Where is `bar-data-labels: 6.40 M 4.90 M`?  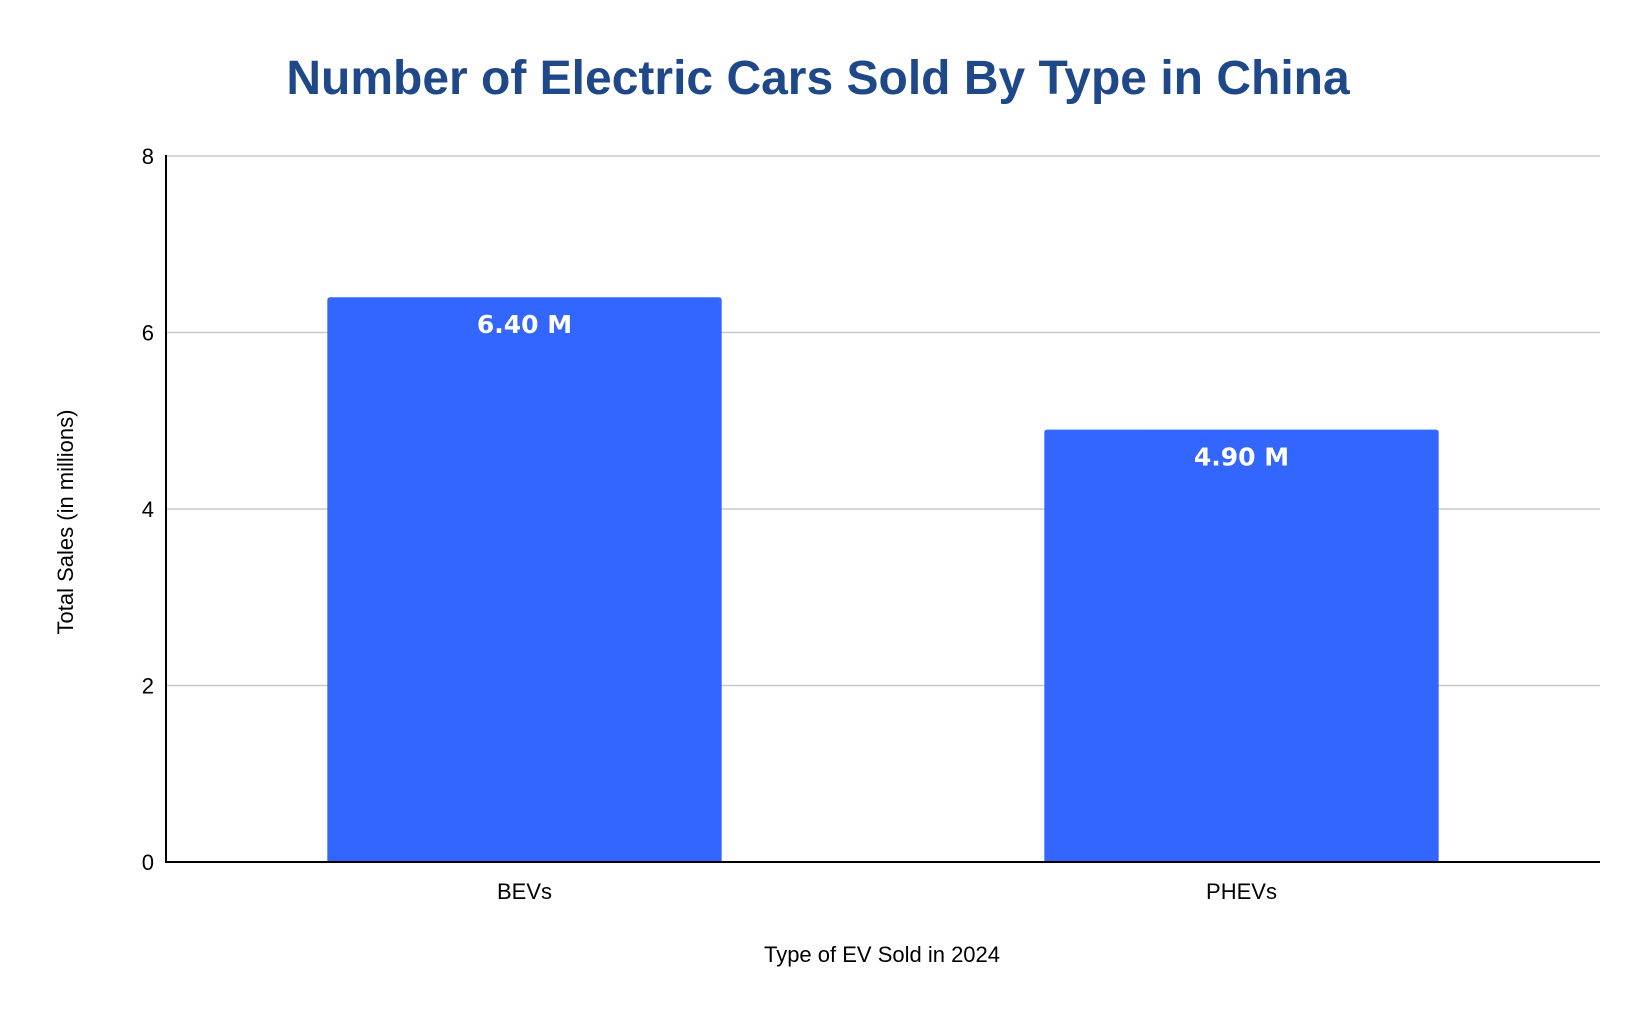
bar-data-labels: 6.40 M 4.90 M is located at coordinates (883, 390).